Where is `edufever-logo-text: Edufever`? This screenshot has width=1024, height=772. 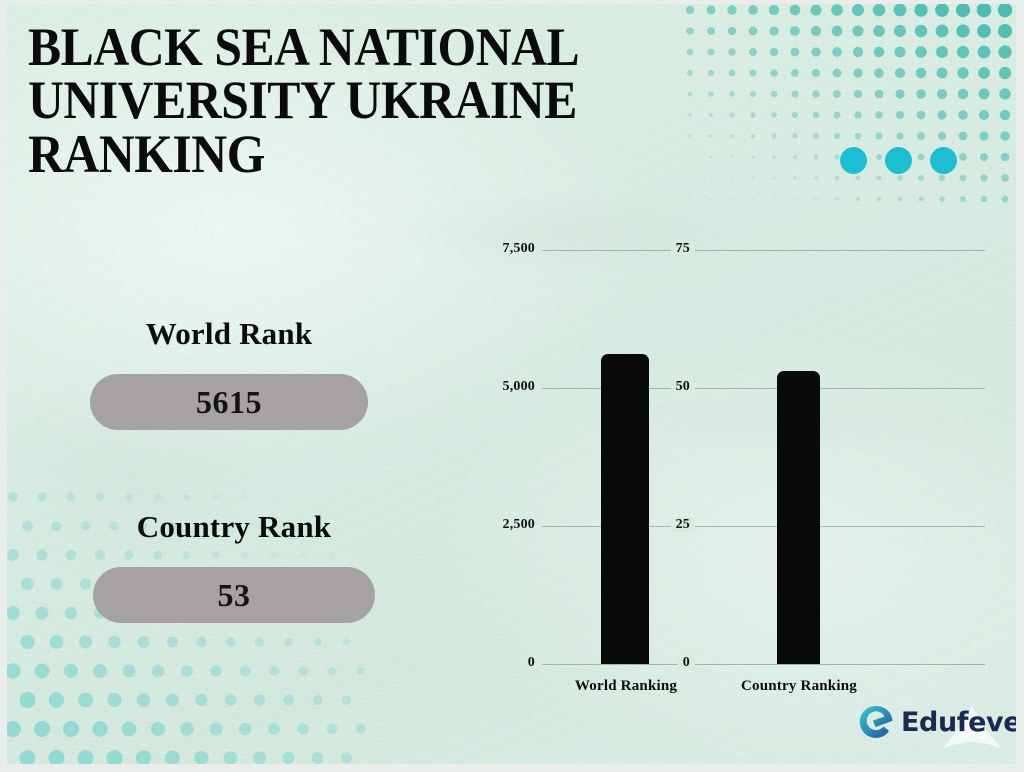 edufever-logo-text: Edufever is located at coordinates (958, 722).